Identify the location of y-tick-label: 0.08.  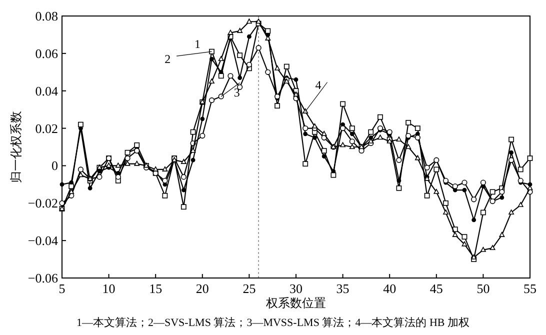
(46, 16).